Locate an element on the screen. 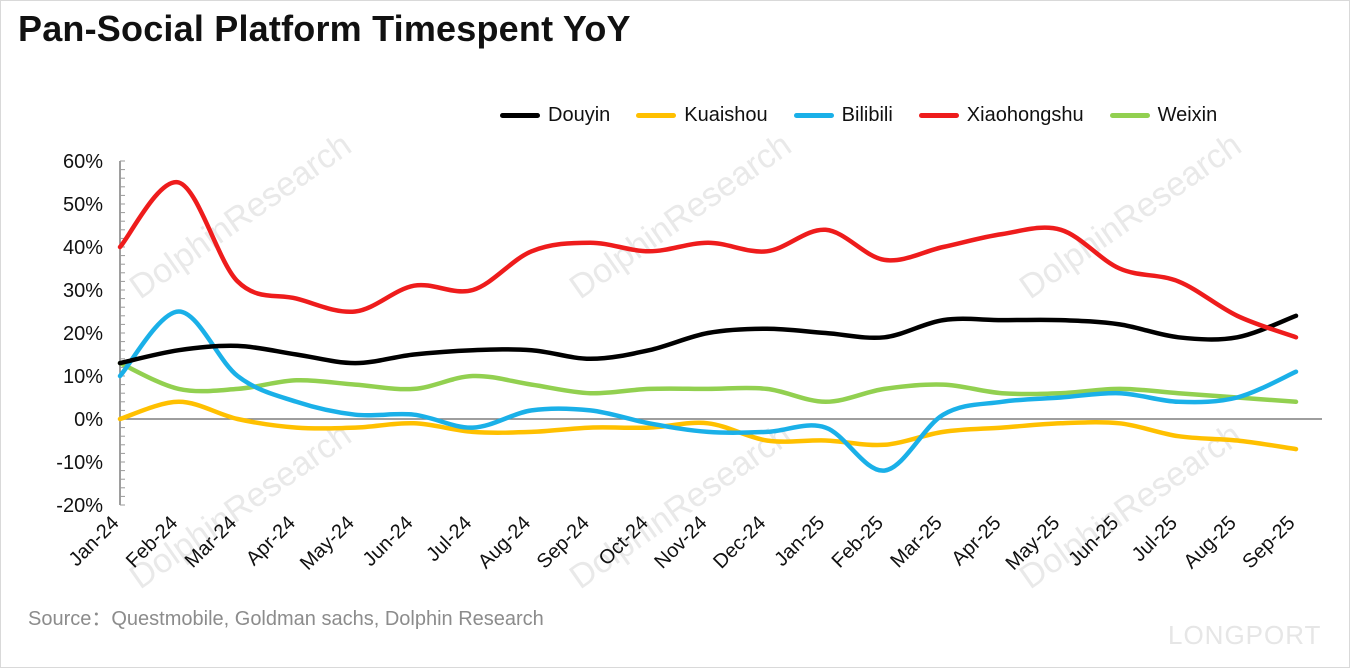 This screenshot has height=670, width=1352. y-tick-label: -20% is located at coordinates (79, 506).